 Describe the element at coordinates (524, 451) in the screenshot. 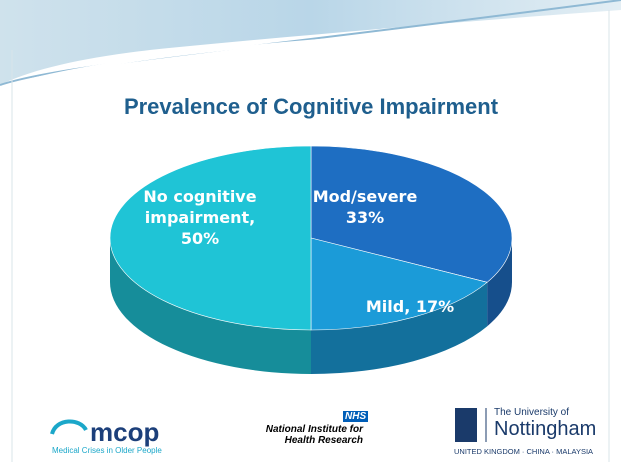

I see `uni-sub: UNITED KINGDOM · CHINA · MALAYSIA` at that location.